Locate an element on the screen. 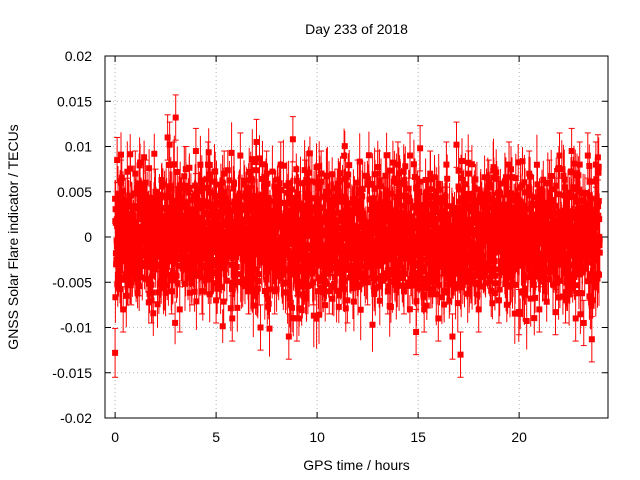  y-tick-label: 0.015 is located at coordinates (74, 101).